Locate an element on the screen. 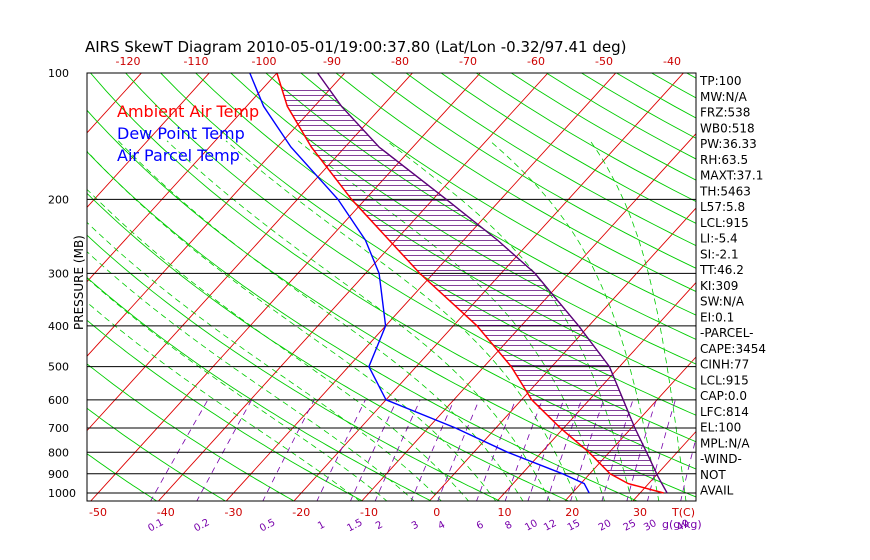 Image resolution: width=870 pixels, height=560 pixels. index-label: RH:63.5 is located at coordinates (724, 160).